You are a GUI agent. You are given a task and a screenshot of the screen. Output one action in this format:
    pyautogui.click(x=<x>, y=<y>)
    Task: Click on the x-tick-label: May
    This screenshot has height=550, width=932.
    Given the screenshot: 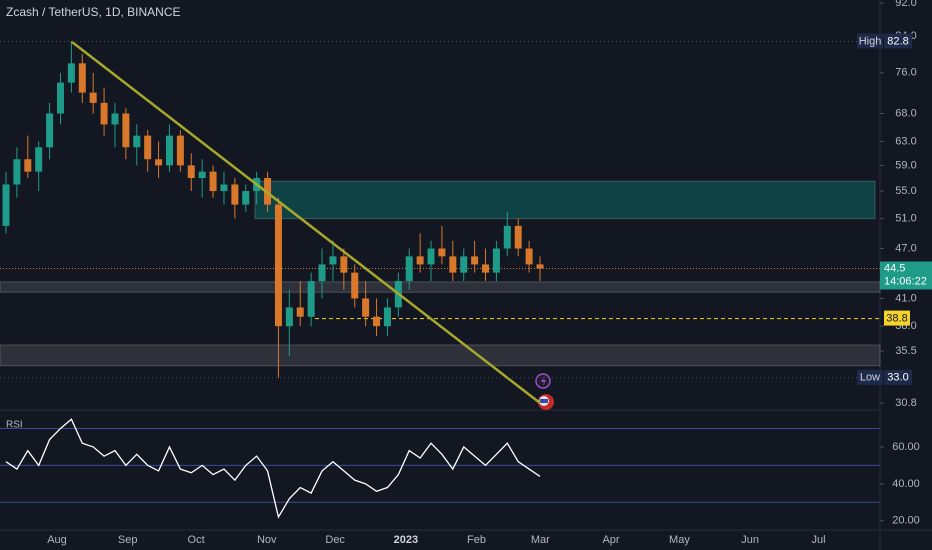 What is the action you would take?
    pyautogui.click(x=679, y=540)
    